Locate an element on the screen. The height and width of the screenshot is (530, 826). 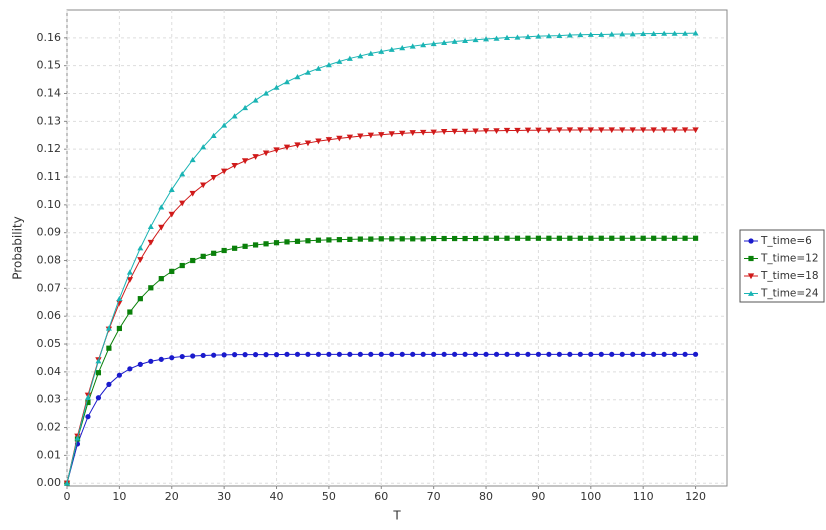
legend-label: T_time=18 is located at coordinates (789, 276).